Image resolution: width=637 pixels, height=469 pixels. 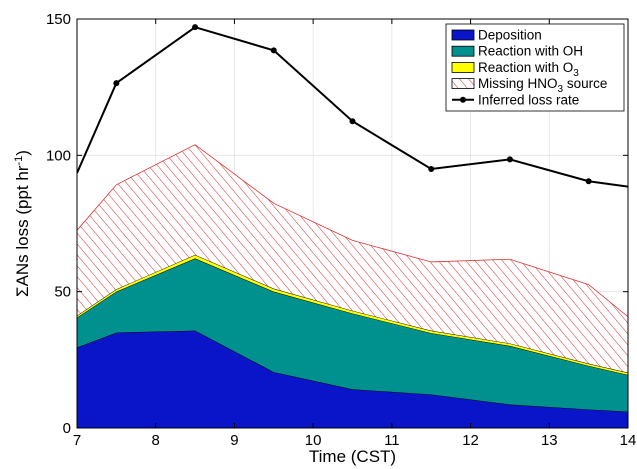 I want to click on legend-item-missing-hno3: Missing HNO3 source, so click(x=529, y=85).